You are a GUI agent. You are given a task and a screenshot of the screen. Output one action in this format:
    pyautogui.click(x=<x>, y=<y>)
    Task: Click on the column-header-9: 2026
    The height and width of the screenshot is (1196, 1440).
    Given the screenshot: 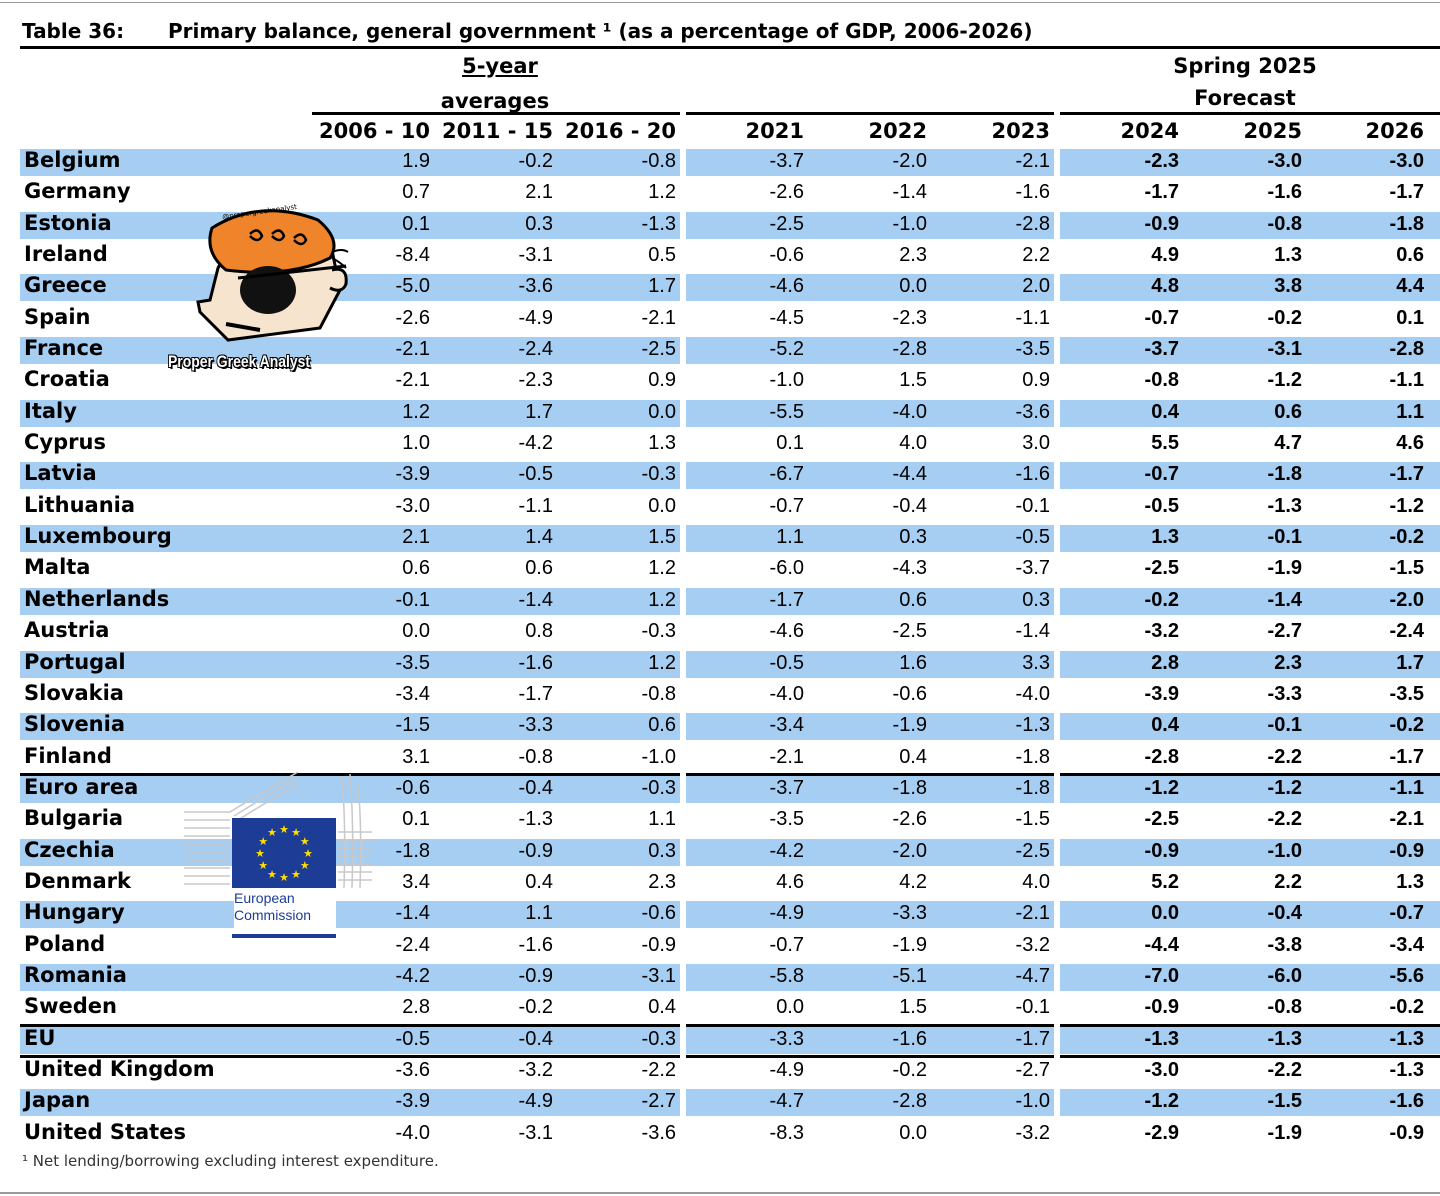 What is the action you would take?
    pyautogui.click(x=1394, y=131)
    